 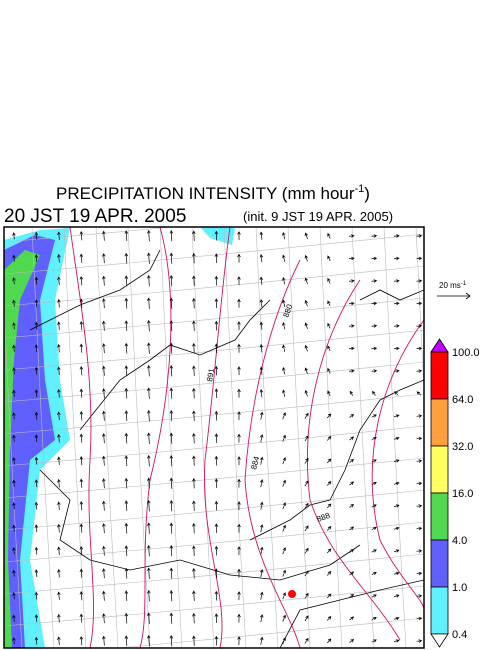 I want to click on colorbar-label: 100.0, so click(x=466, y=353).